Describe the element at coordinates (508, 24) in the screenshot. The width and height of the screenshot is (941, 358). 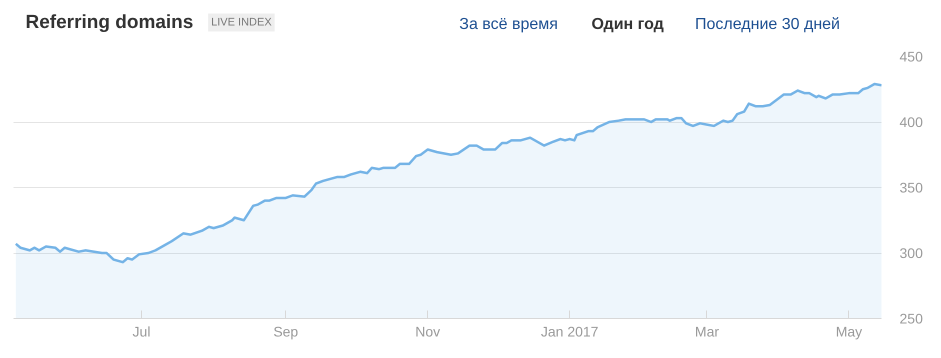
I see `text: За всё время` at that location.